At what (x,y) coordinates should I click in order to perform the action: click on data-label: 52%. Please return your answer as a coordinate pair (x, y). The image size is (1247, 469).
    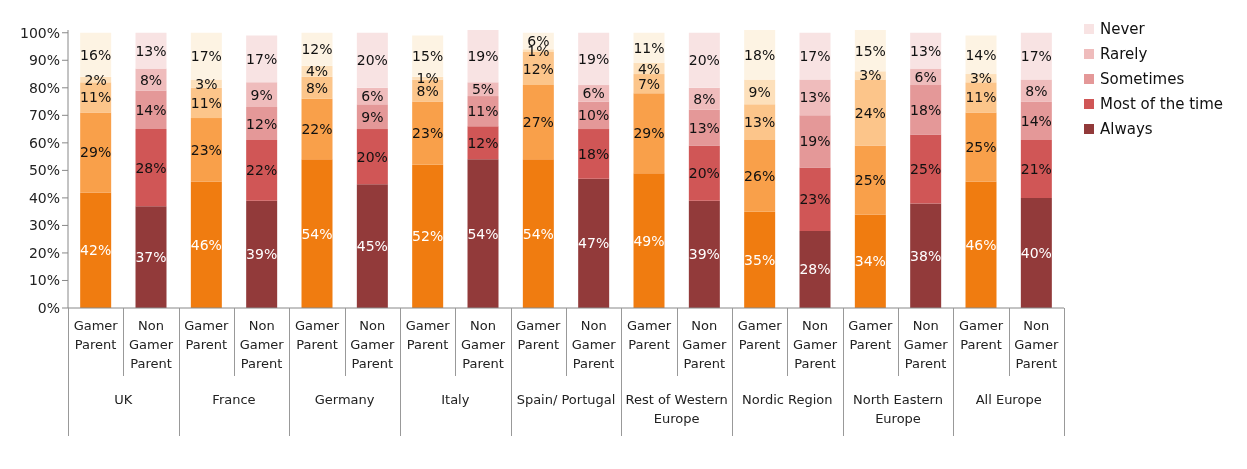
    Looking at the image, I should click on (428, 236).